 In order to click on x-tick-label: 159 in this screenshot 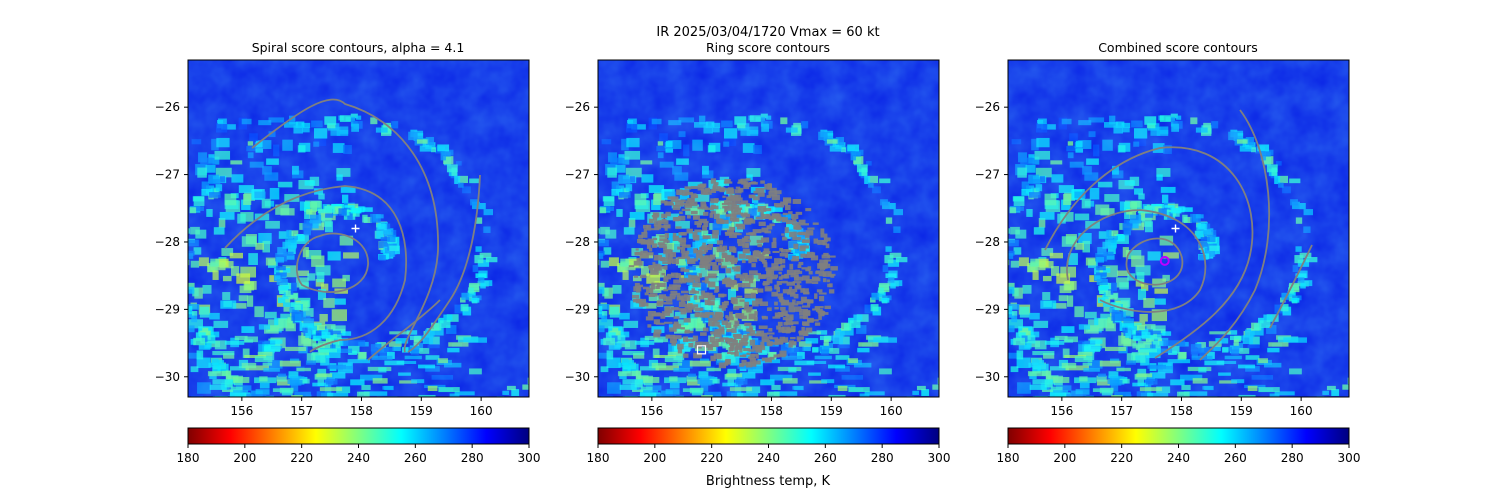, I will do `click(1241, 411)`.